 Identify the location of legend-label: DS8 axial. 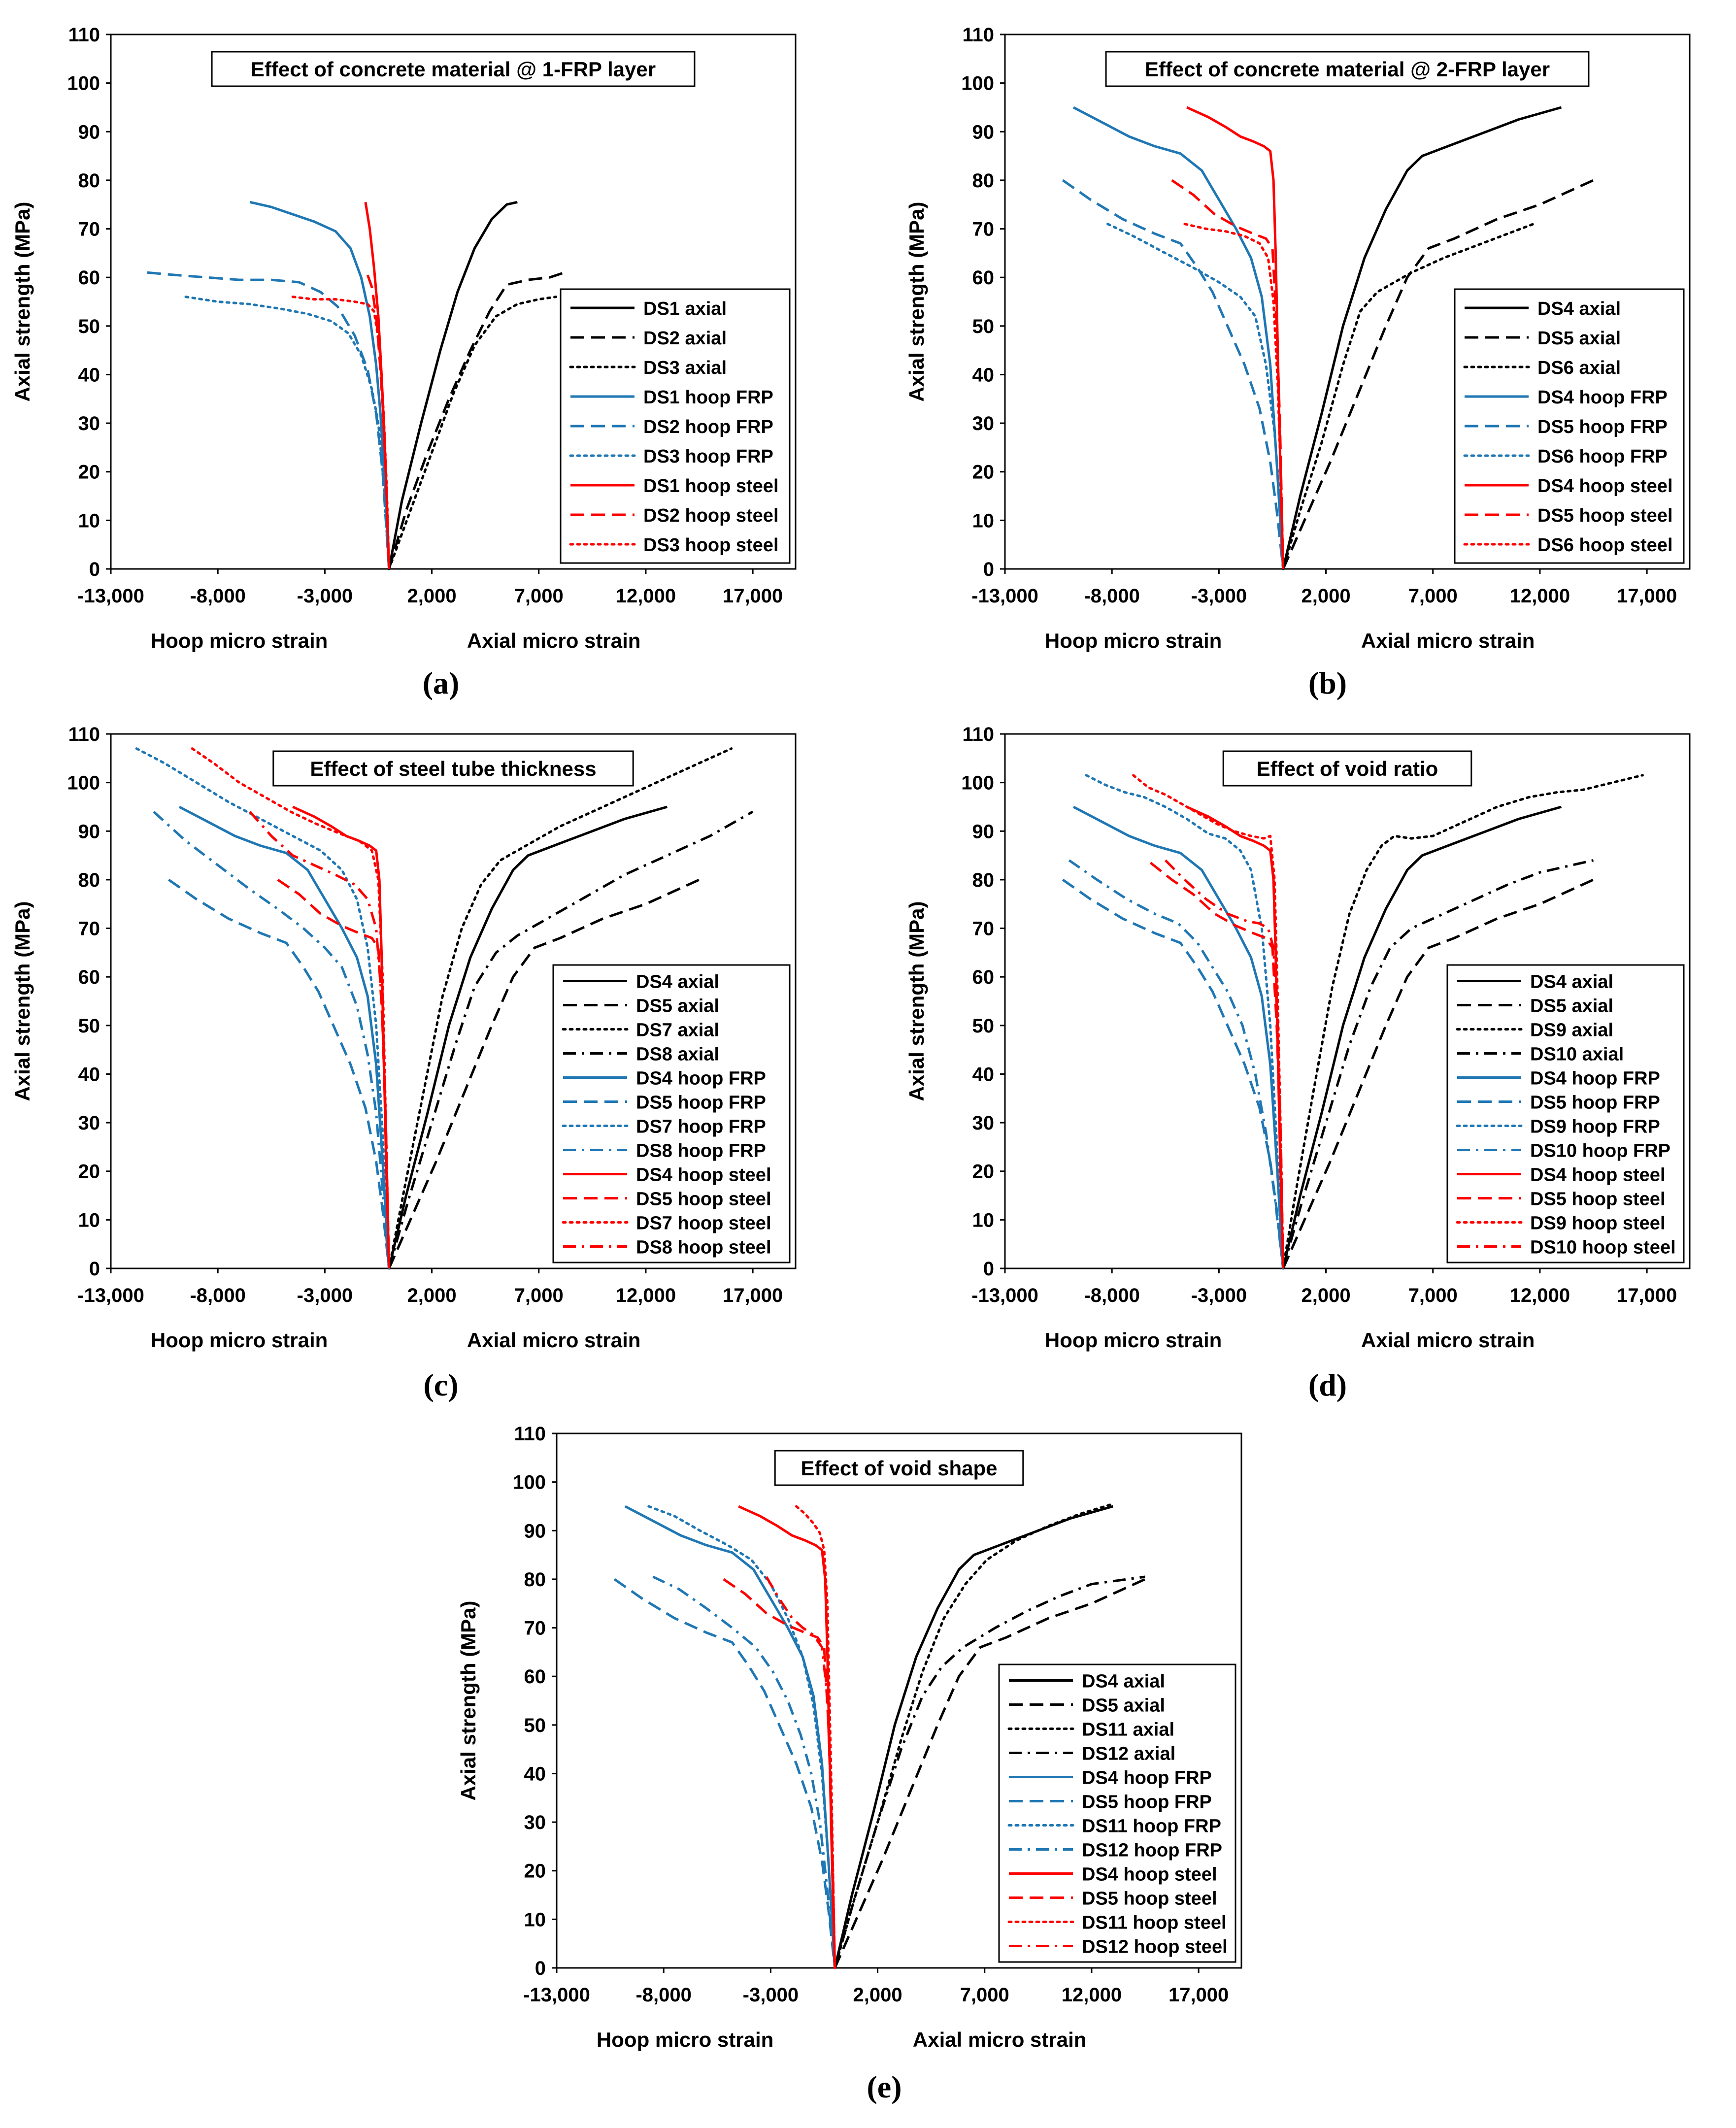
(677, 1054).